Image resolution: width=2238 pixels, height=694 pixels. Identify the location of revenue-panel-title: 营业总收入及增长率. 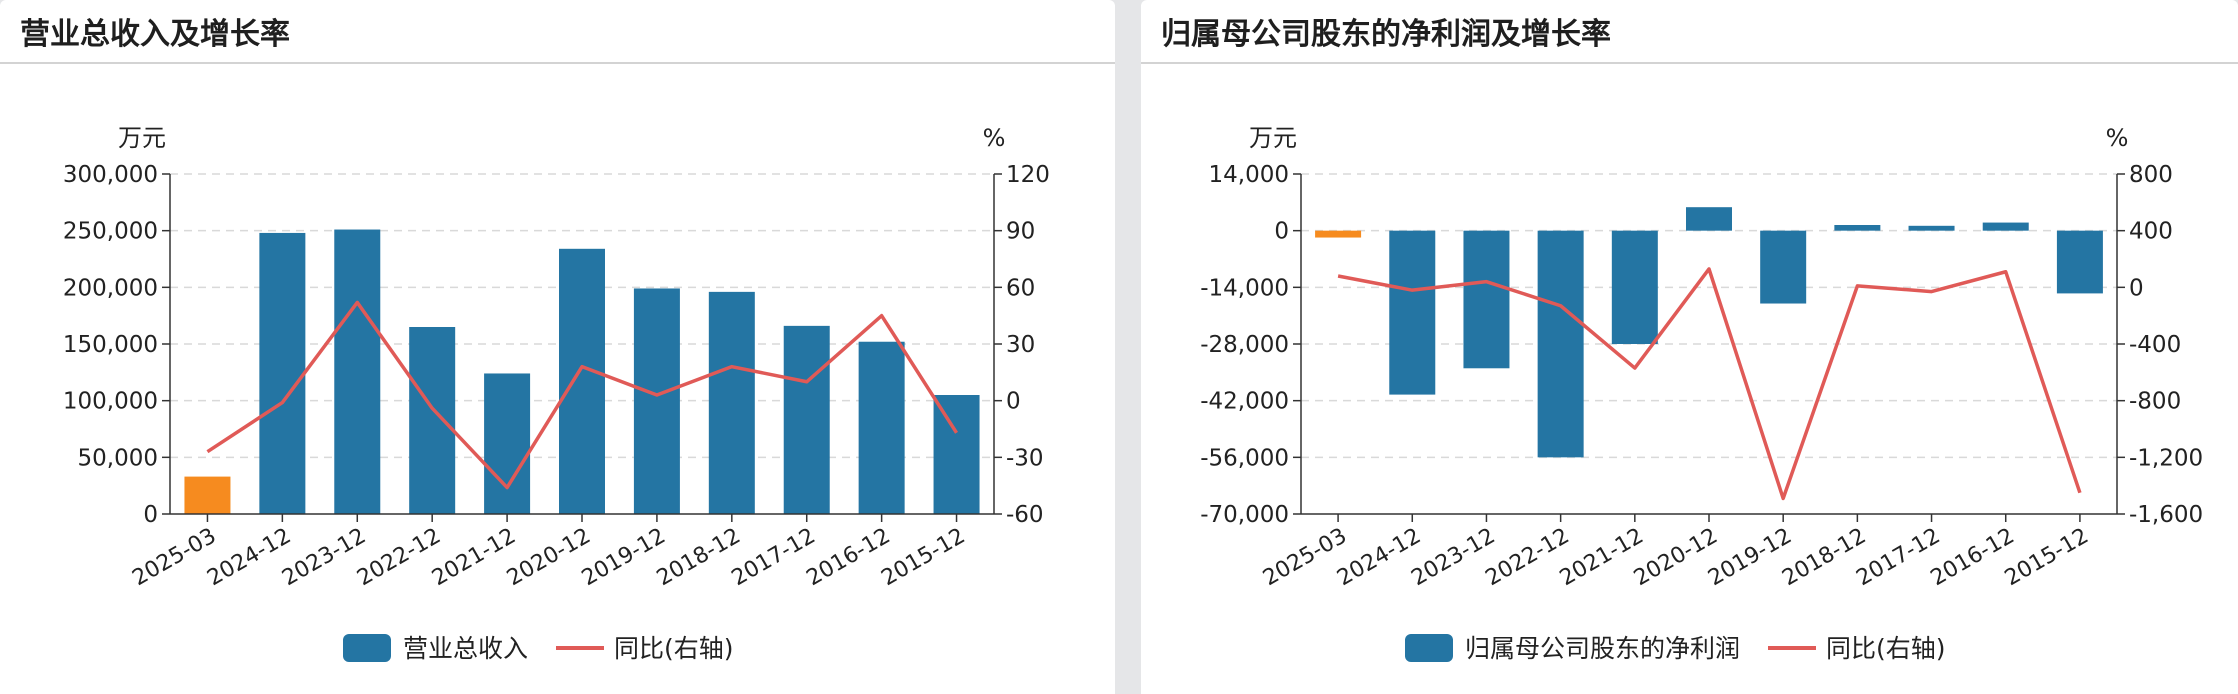
(155, 34).